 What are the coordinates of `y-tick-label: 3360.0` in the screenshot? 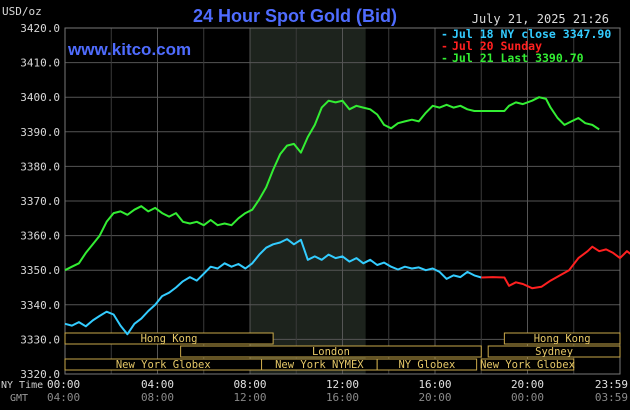 It's located at (40, 236).